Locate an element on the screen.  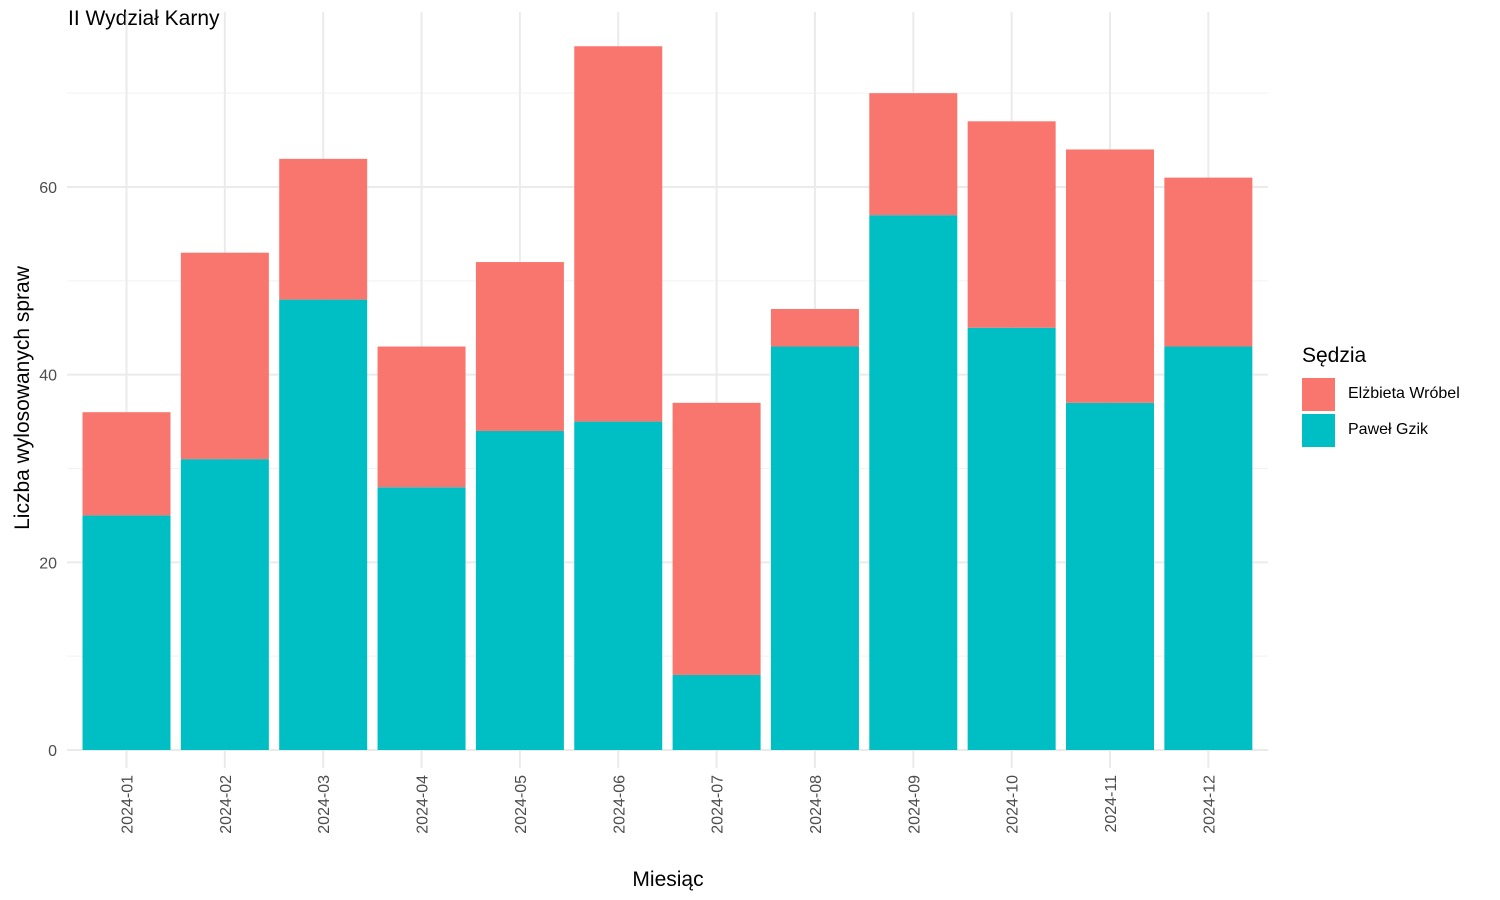
y-tick-label: 0 is located at coordinates (52, 751).